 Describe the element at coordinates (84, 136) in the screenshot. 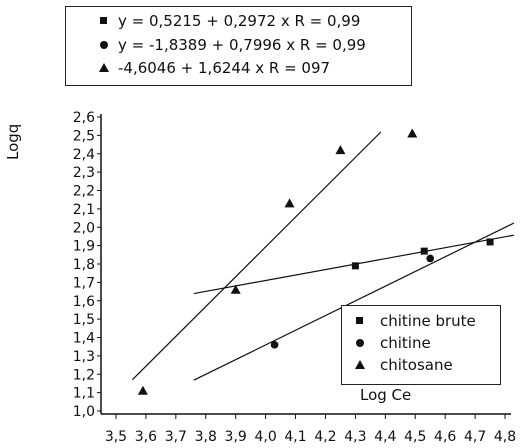

I see `y-tick-label: 2,5` at that location.